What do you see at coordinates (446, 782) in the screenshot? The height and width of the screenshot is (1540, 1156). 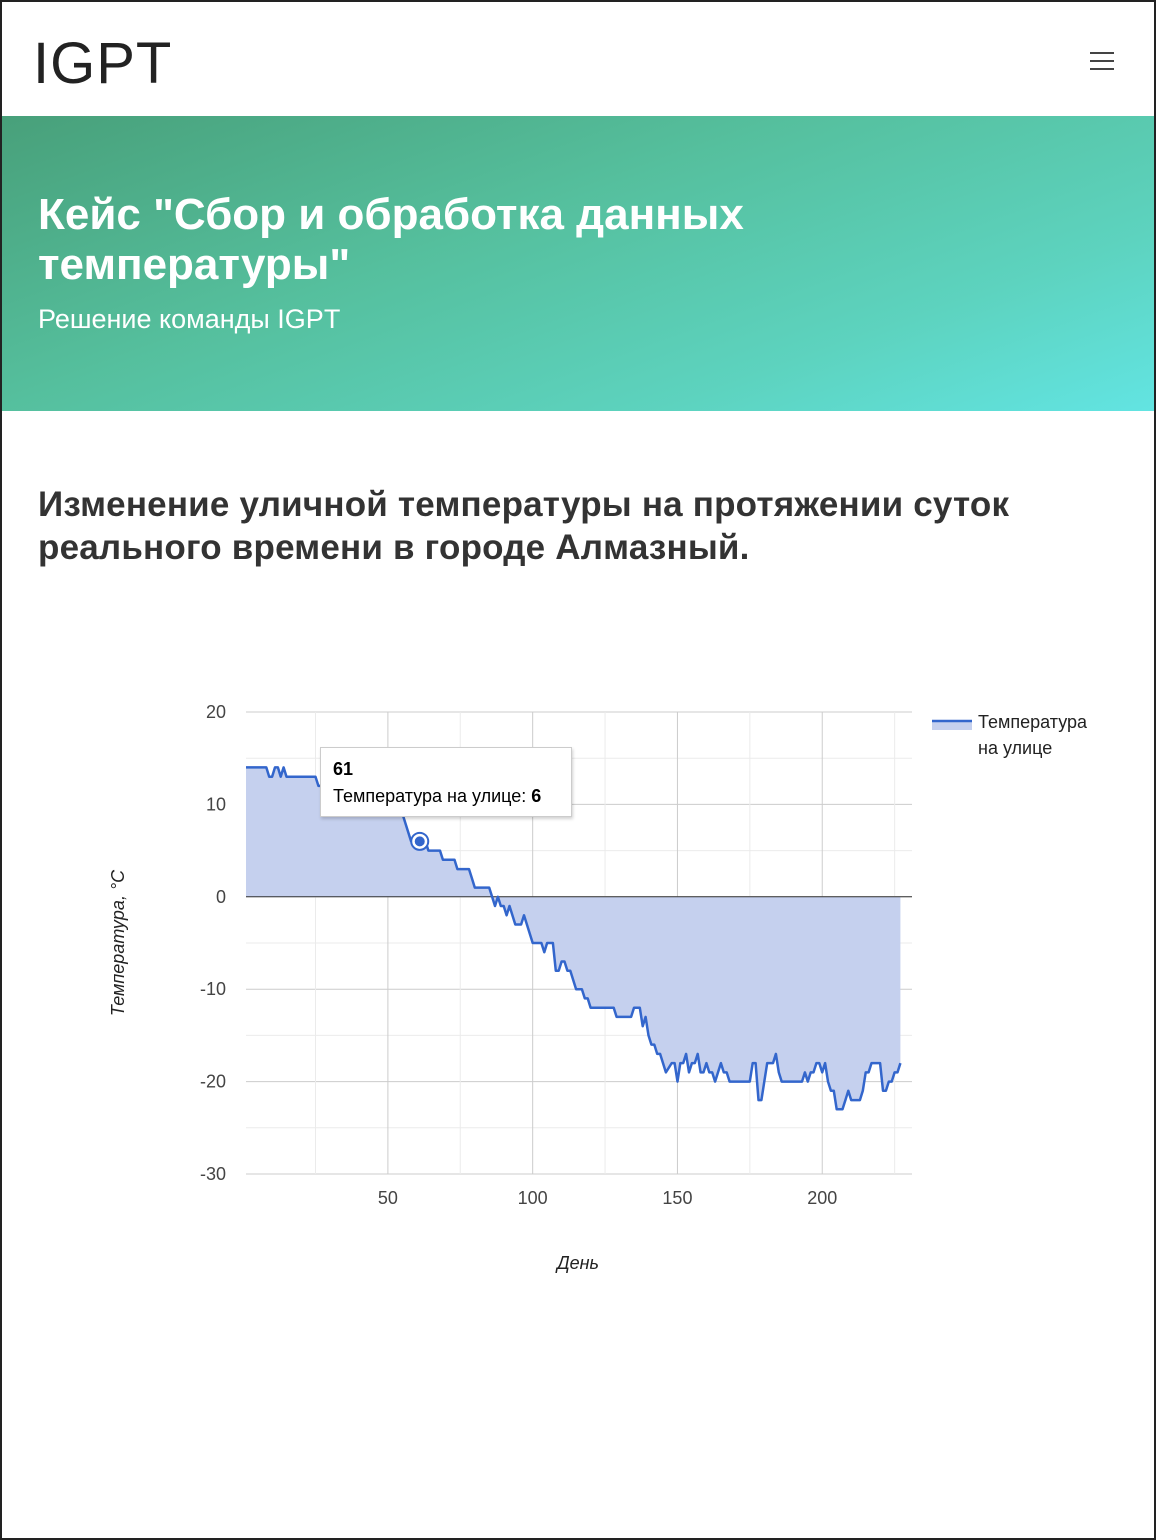 I see `chart-tooltip: 61 Температура на улице: 6` at bounding box center [446, 782].